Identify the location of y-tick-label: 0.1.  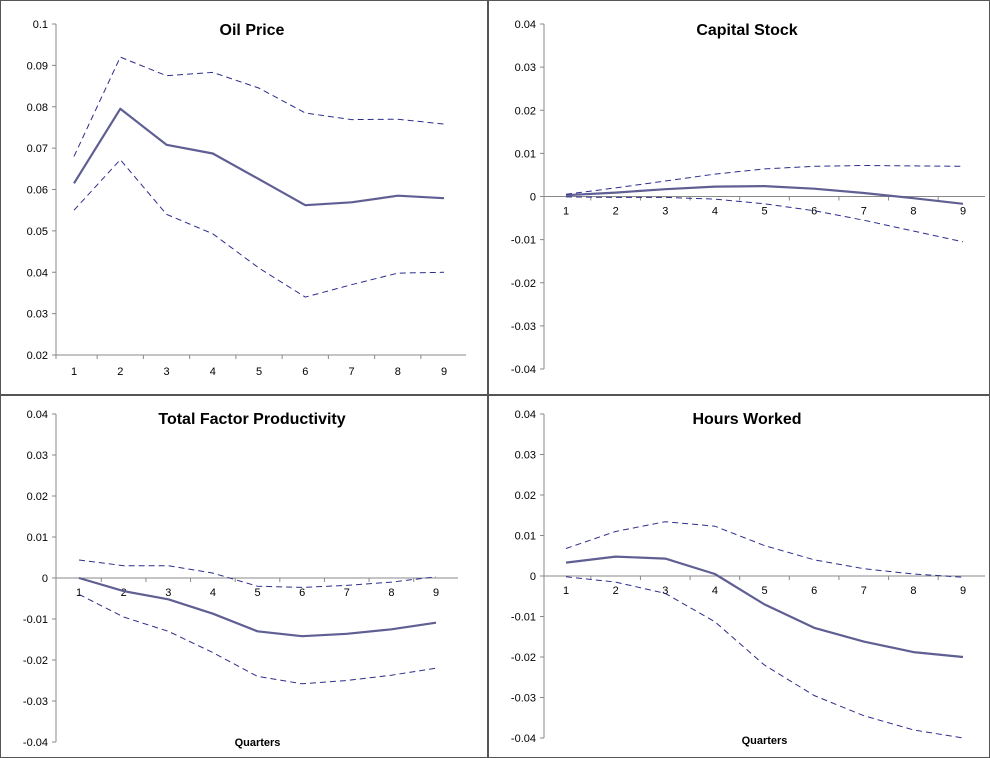
(40, 25).